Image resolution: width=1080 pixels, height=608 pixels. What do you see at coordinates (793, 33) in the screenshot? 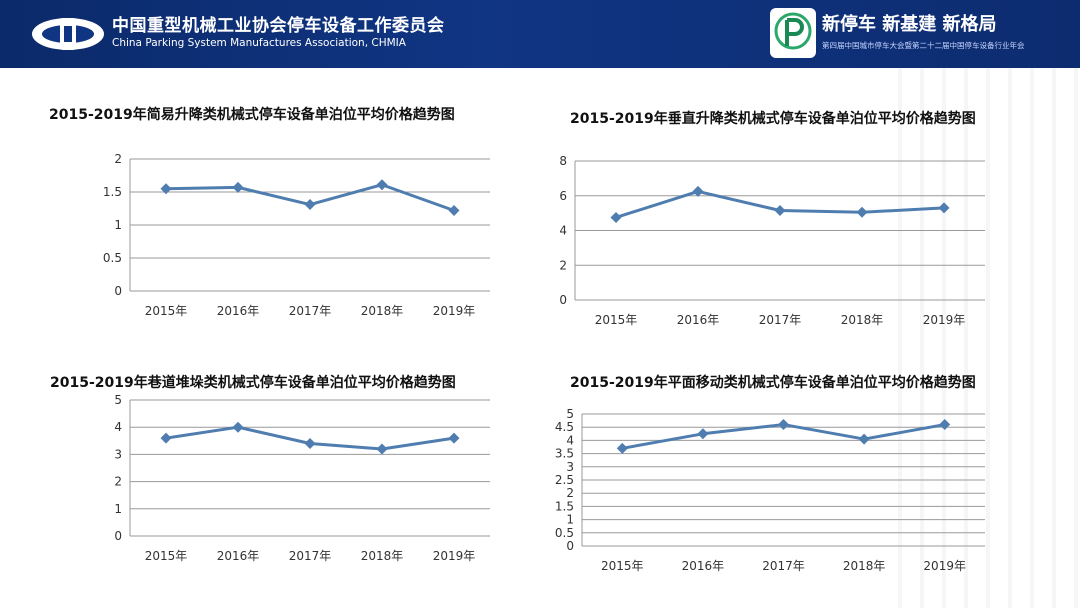
I see `parking-conference-logo-icon` at bounding box center [793, 33].